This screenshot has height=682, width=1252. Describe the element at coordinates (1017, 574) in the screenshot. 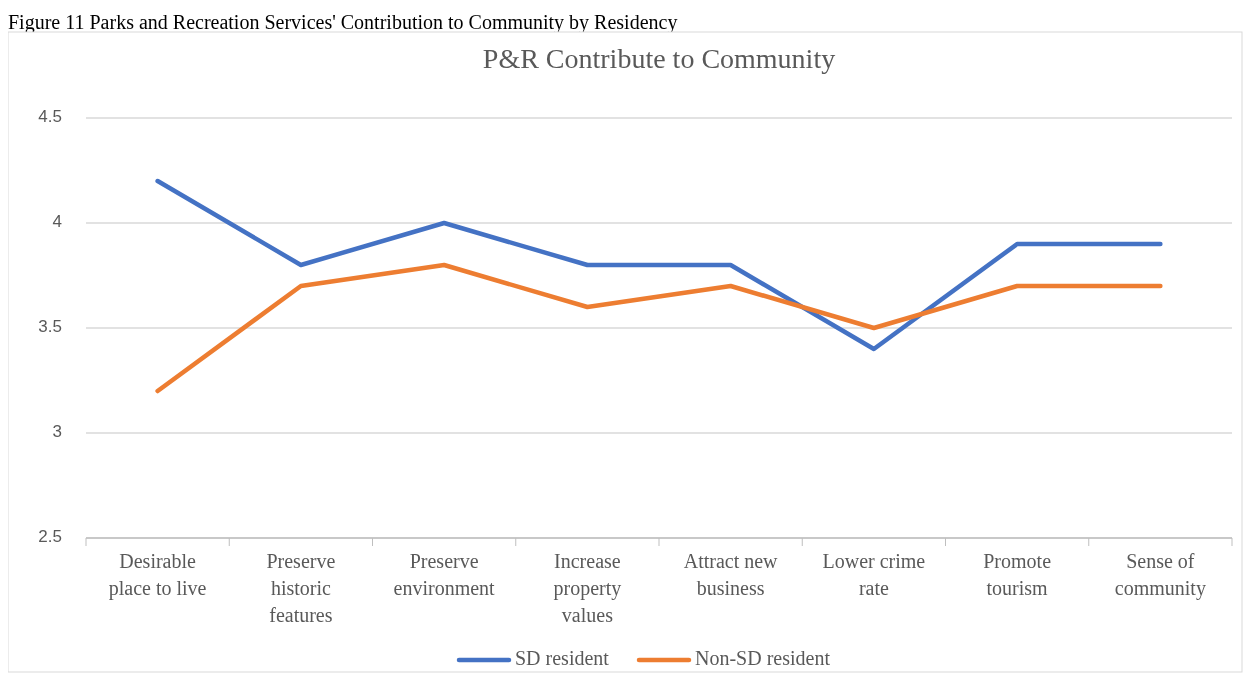

I see `x-tick-label: Promote tourism` at that location.